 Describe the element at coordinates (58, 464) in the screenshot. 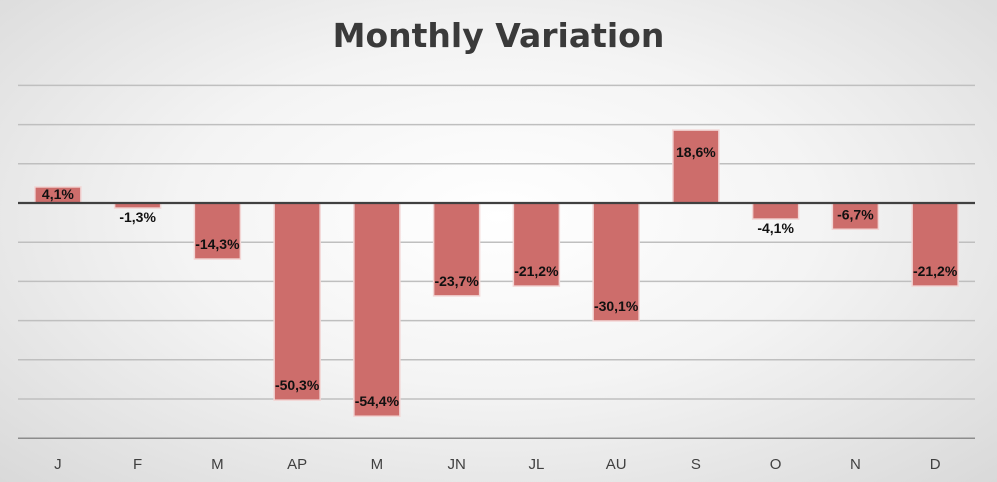

I see `x-tick-label: J` at that location.